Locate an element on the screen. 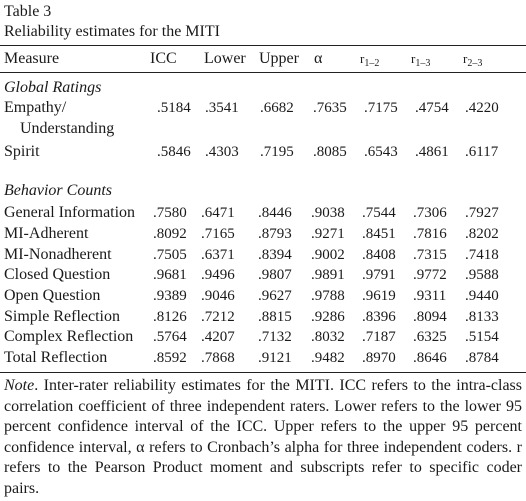 This screenshot has width=526, height=501. cell-closed-question-icc: .9681 is located at coordinates (170, 275).